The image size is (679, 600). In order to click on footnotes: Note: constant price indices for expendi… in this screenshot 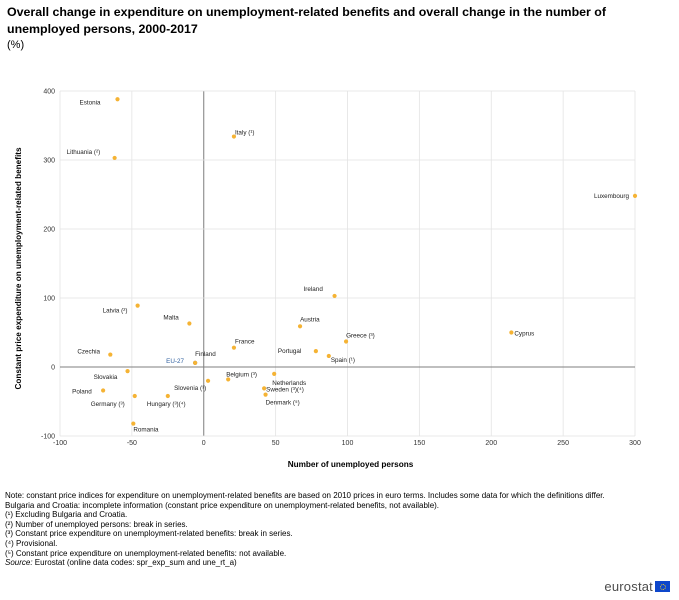, I will do `click(337, 529)`.